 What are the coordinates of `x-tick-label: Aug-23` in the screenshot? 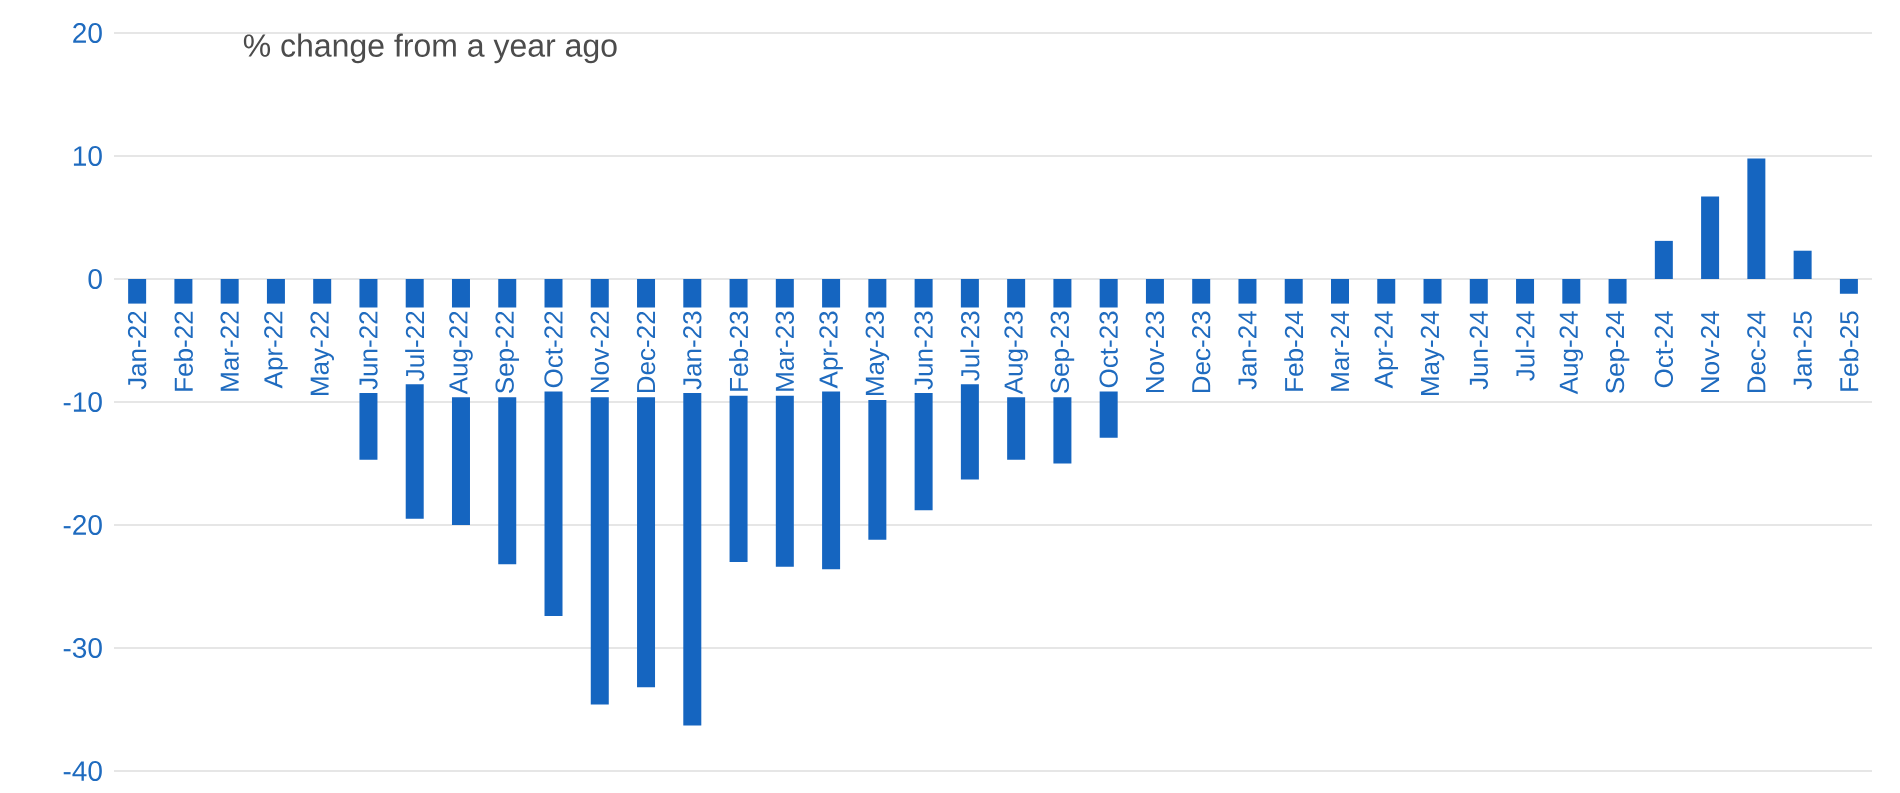 It's located at (1016, 353).